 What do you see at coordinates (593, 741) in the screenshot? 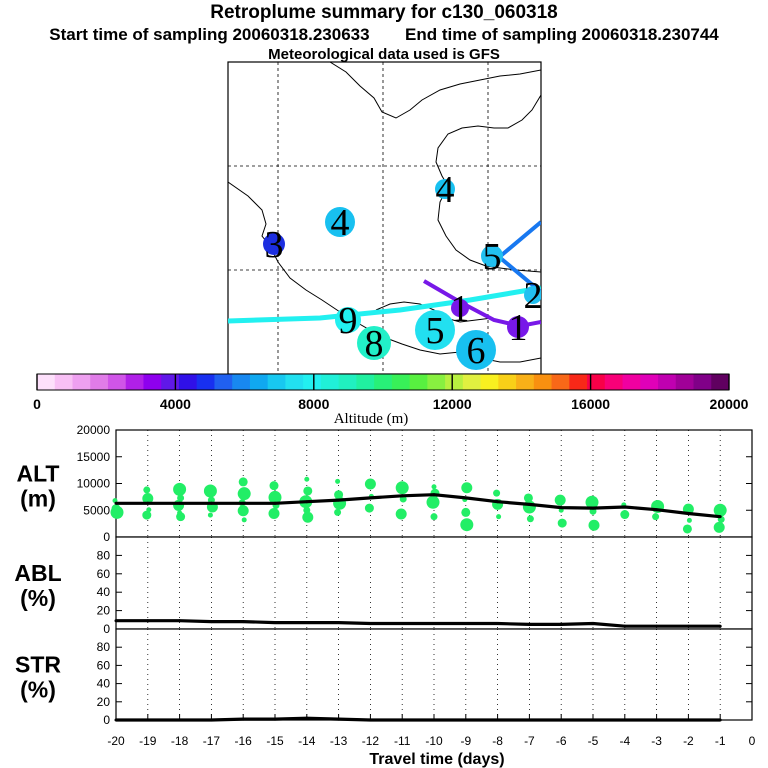
I see `x-tick-label: -5` at bounding box center [593, 741].